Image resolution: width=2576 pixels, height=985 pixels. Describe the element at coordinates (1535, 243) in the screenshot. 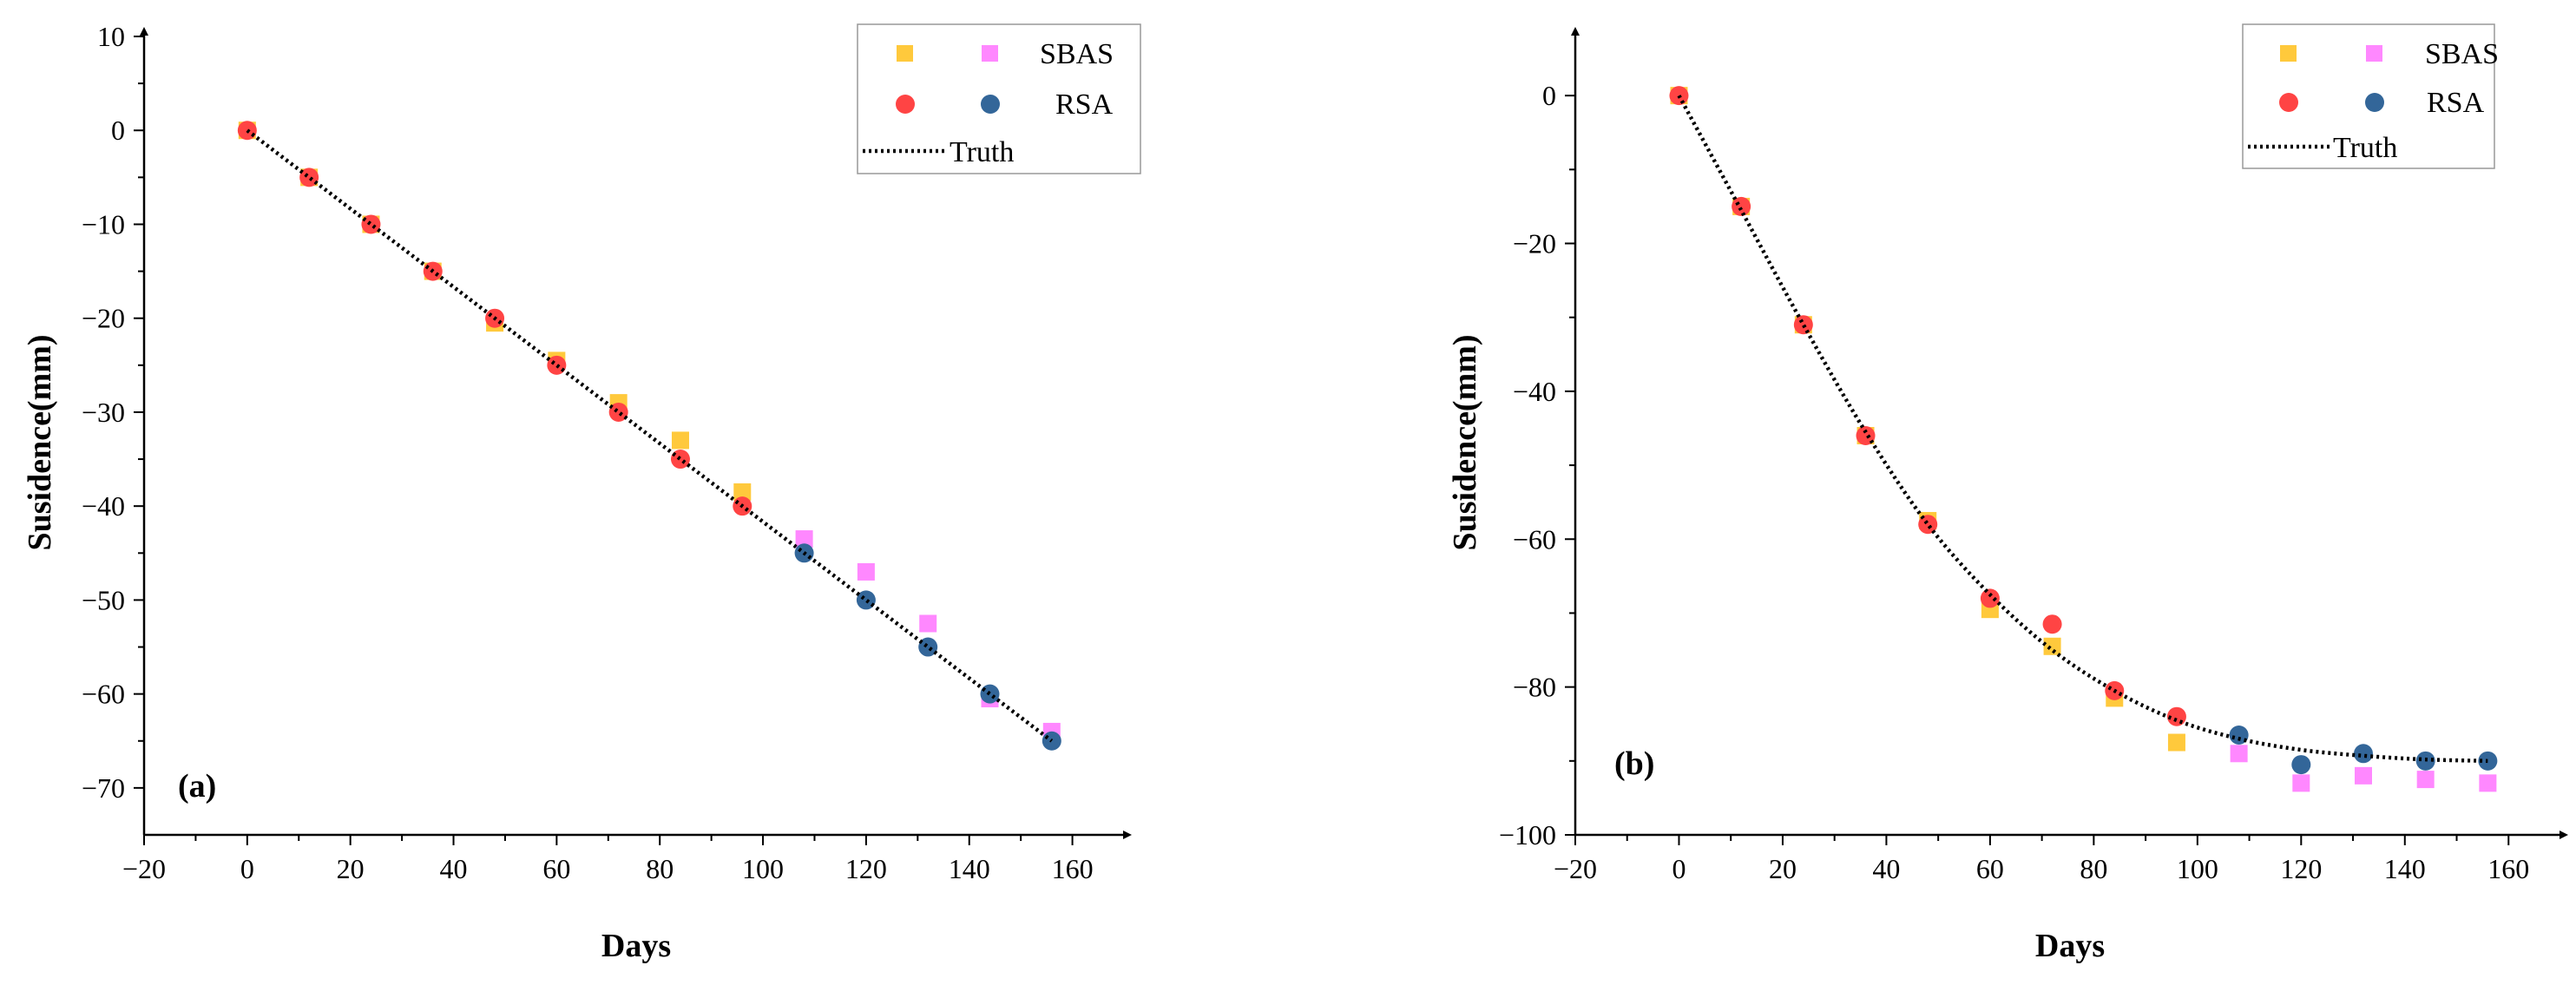

I see `y-tick-label-b: −20` at that location.